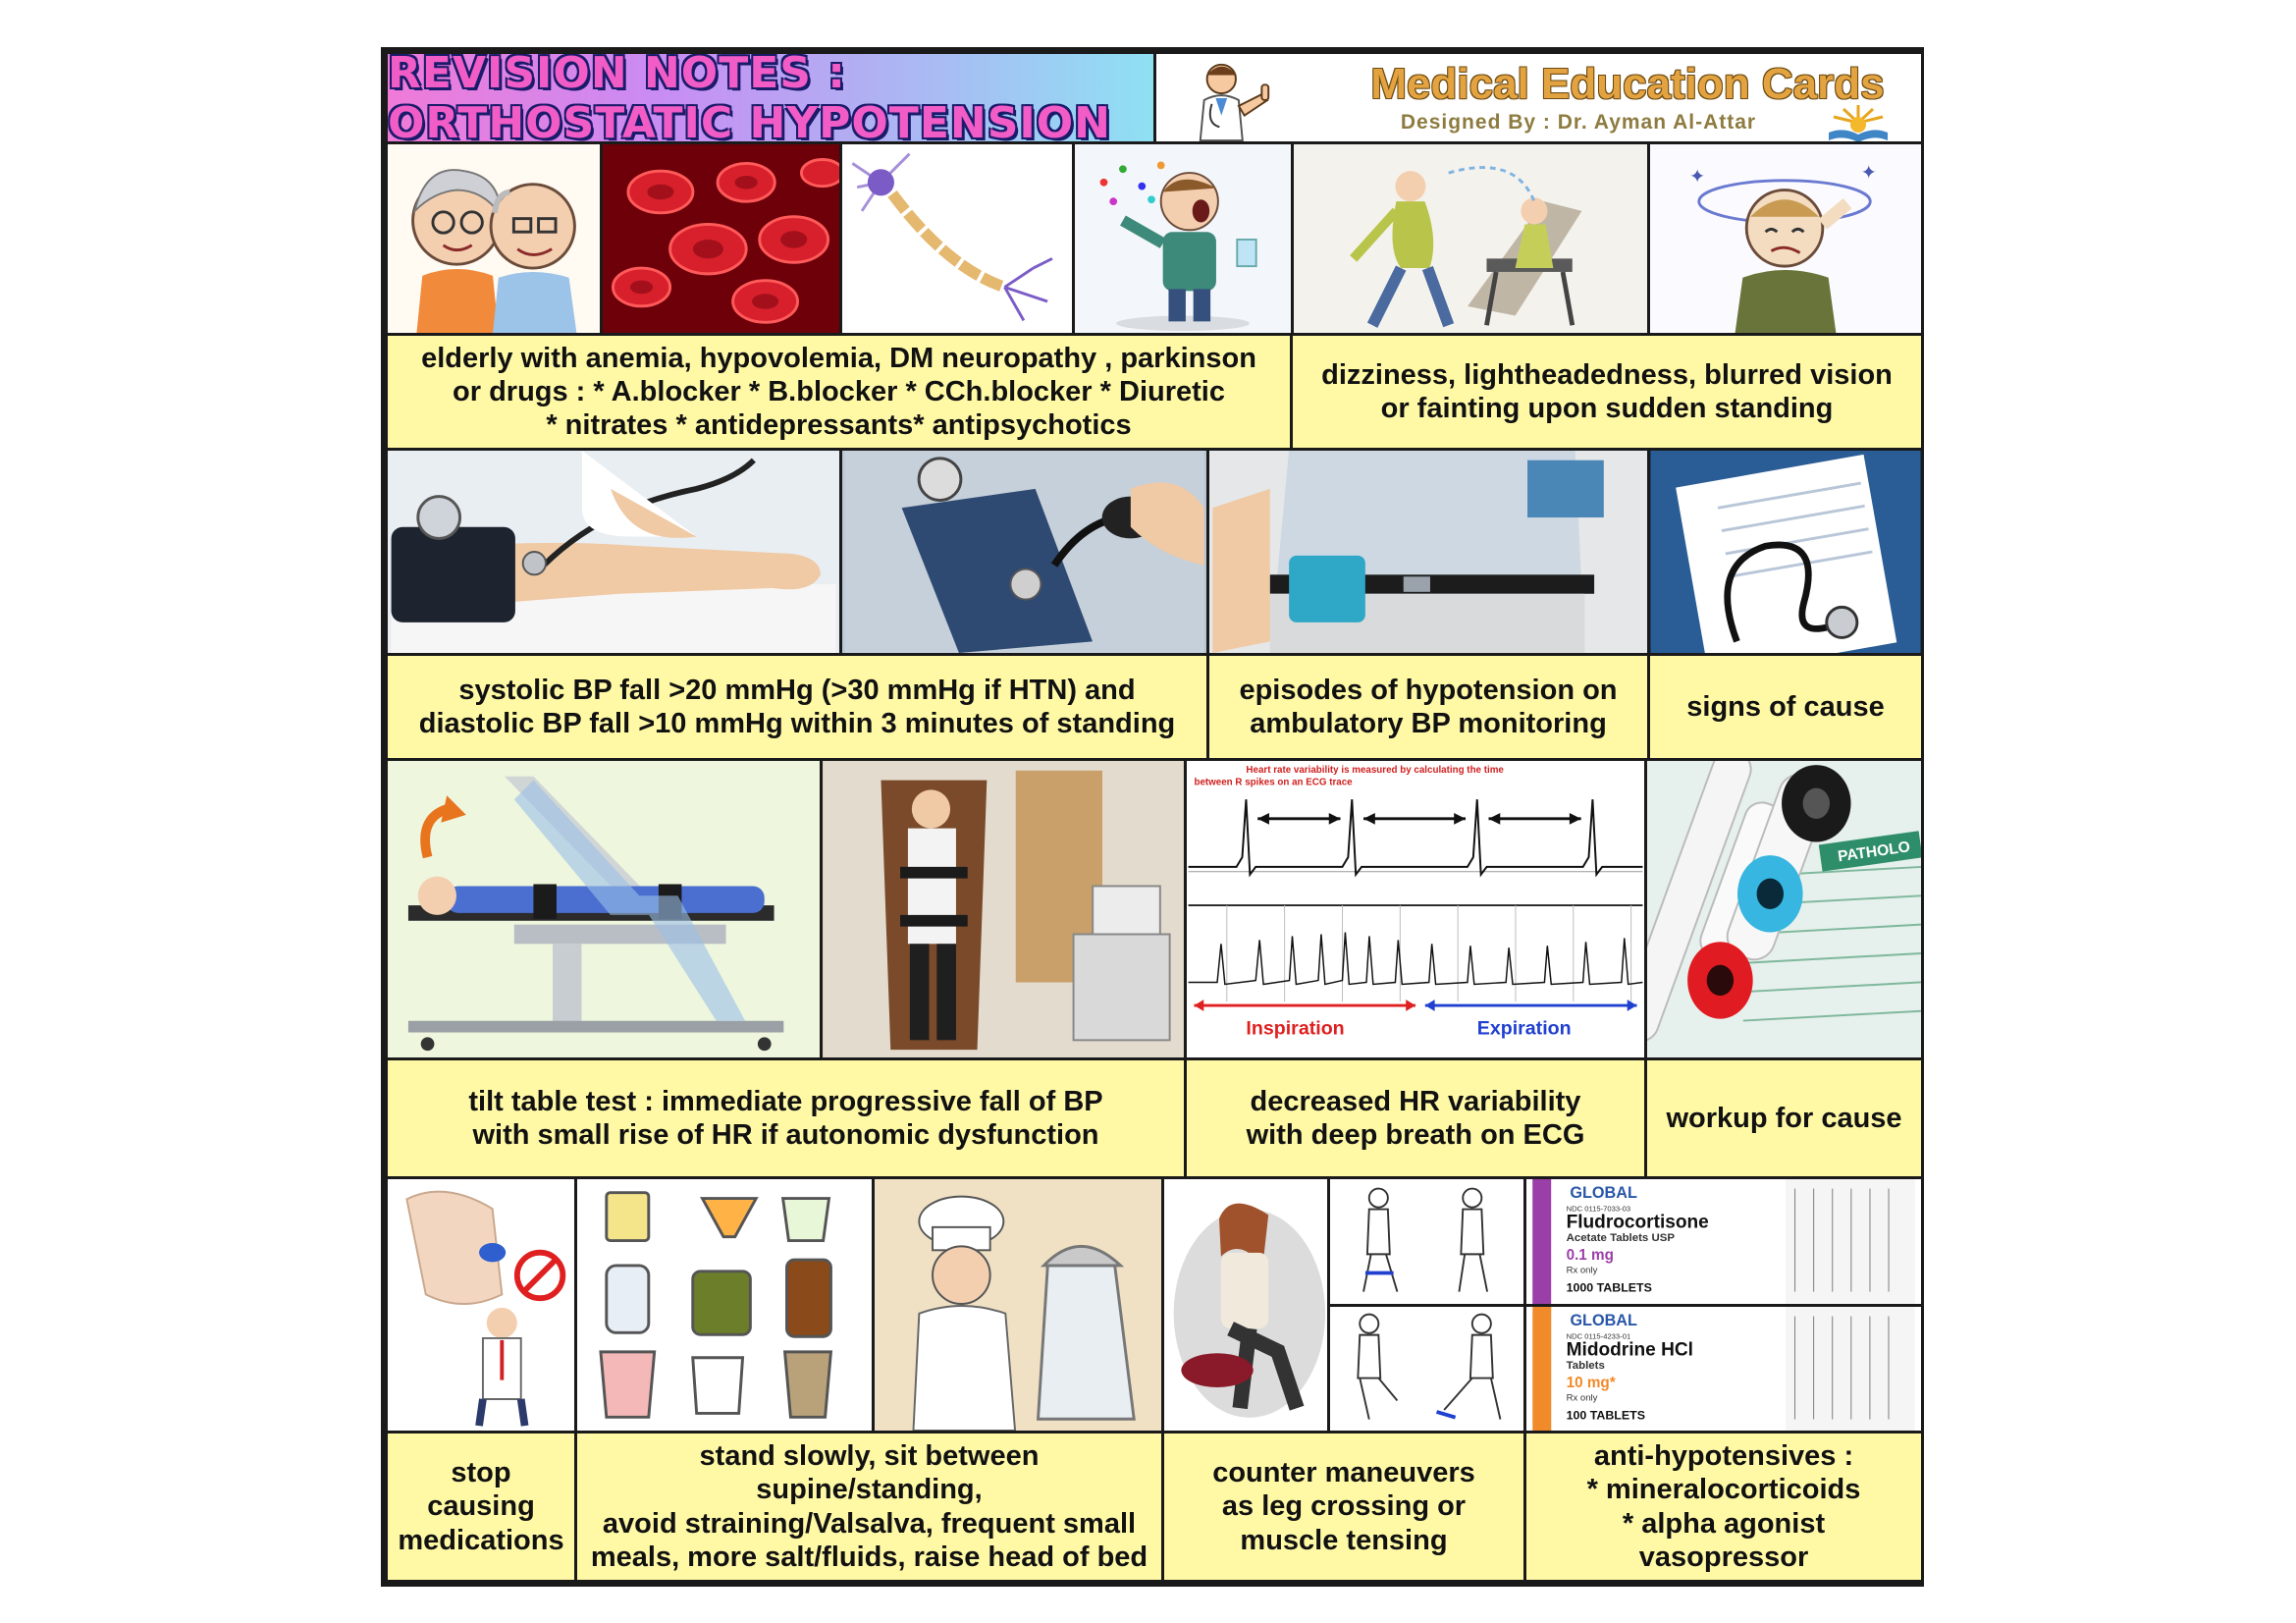  What do you see at coordinates (1586, 1366) in the screenshot?
I see `drug2-desc: Tablets` at bounding box center [1586, 1366].